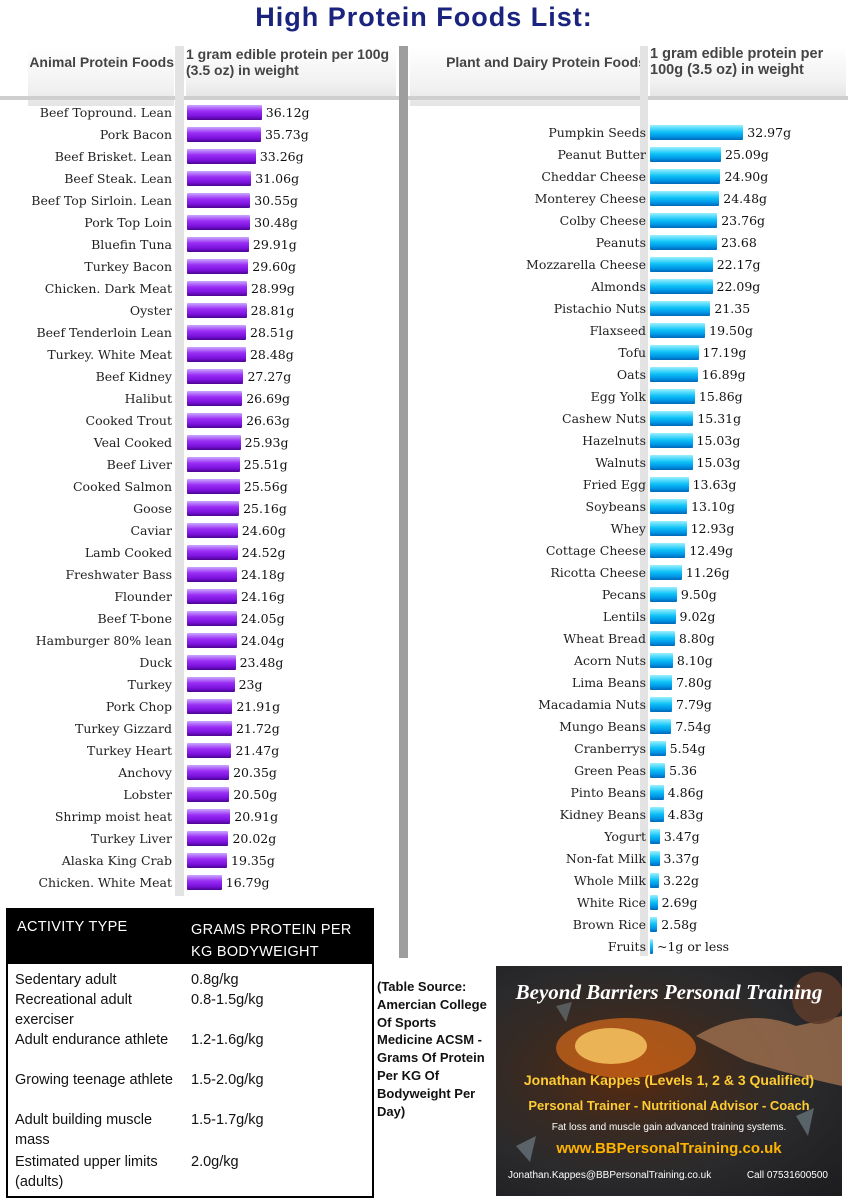 The width and height of the screenshot is (848, 1200). What do you see at coordinates (148, 398) in the screenshot?
I see `animal-category-label: Halibut` at bounding box center [148, 398].